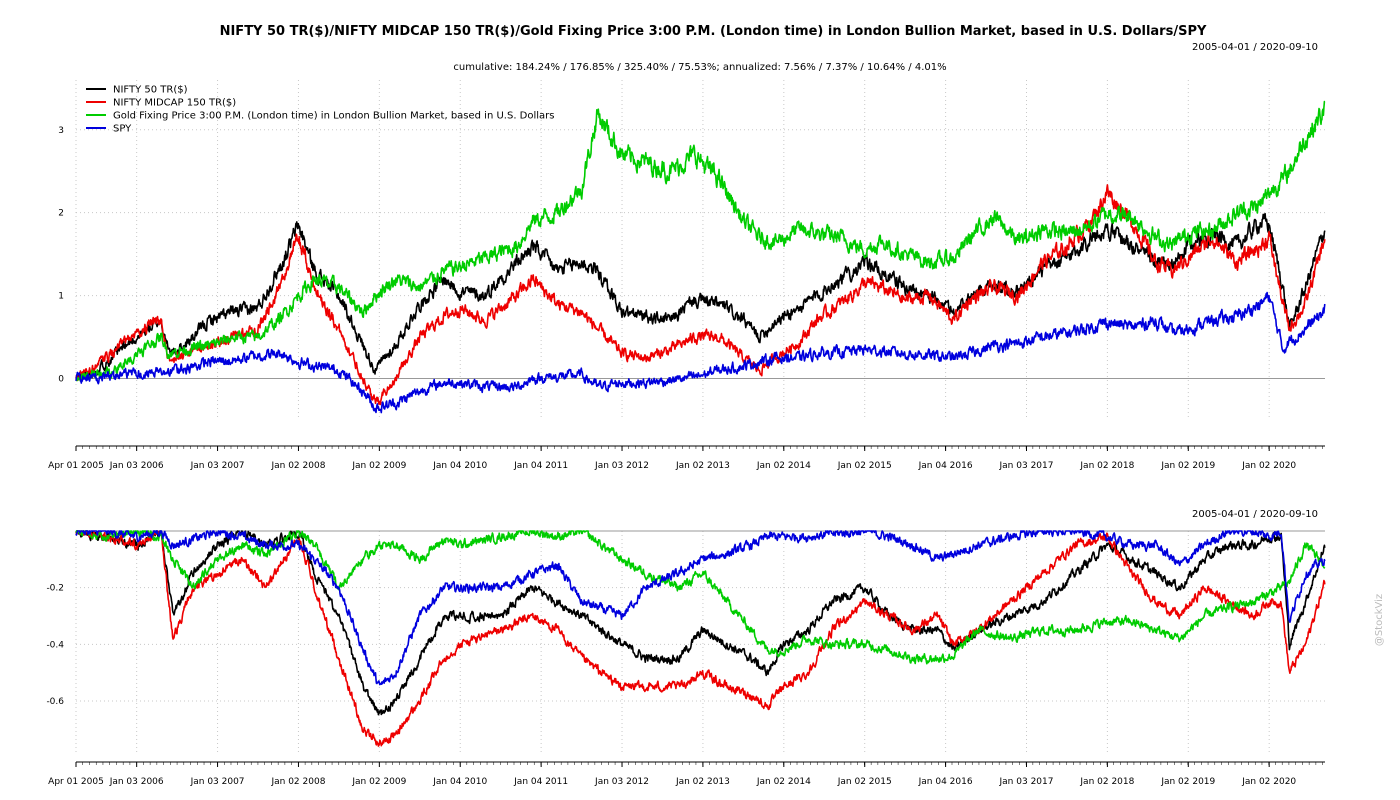 This screenshot has width=1400, height=800. Describe the element at coordinates (122, 129) in the screenshot. I see `legend-label: SPY` at that location.